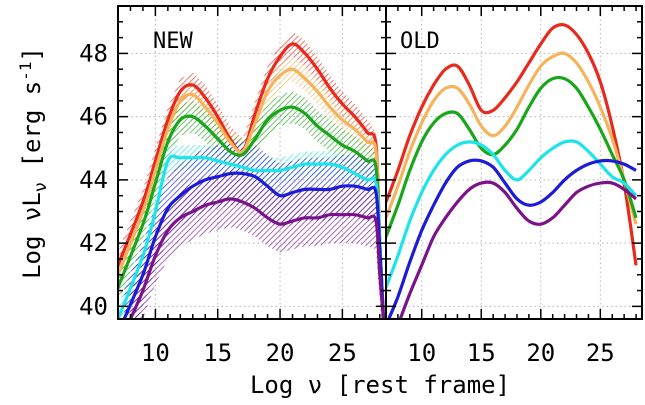 Image resolution: width=645 pixels, height=405 pixels. What do you see at coordinates (380, 385) in the screenshot?
I see `x-axis-title: Log ν [rest frame]` at bounding box center [380, 385].